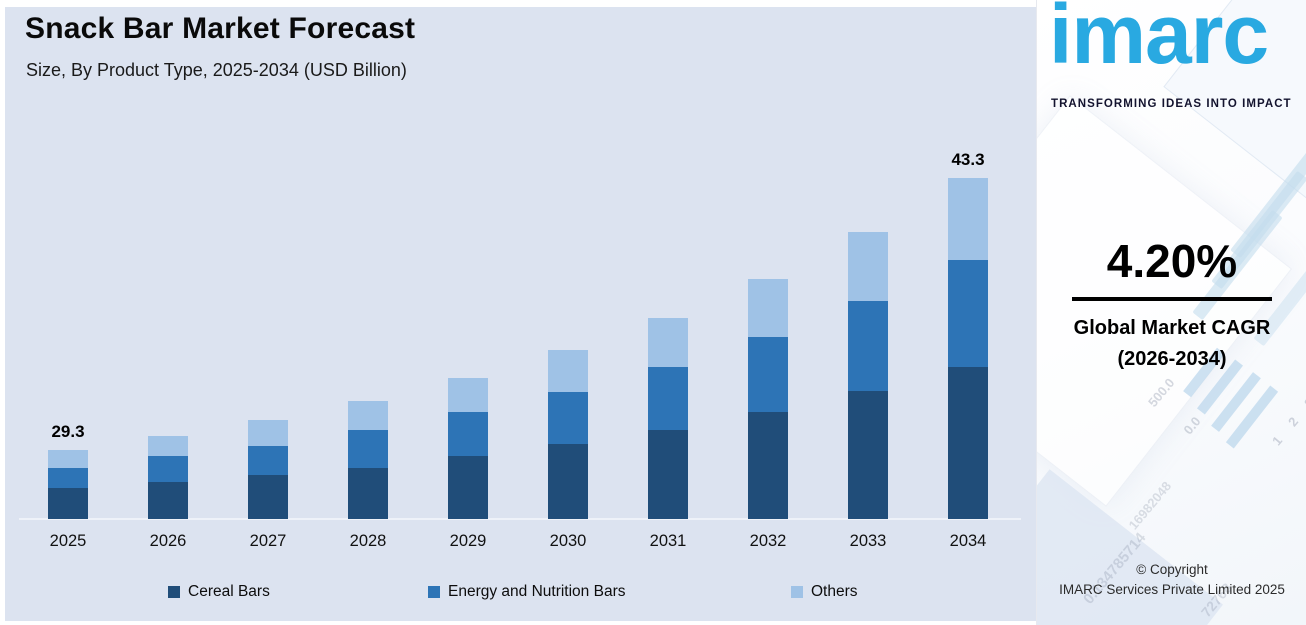 The height and width of the screenshot is (625, 1306). What do you see at coordinates (1172, 299) in the screenshot?
I see `cagr-underline` at bounding box center [1172, 299].